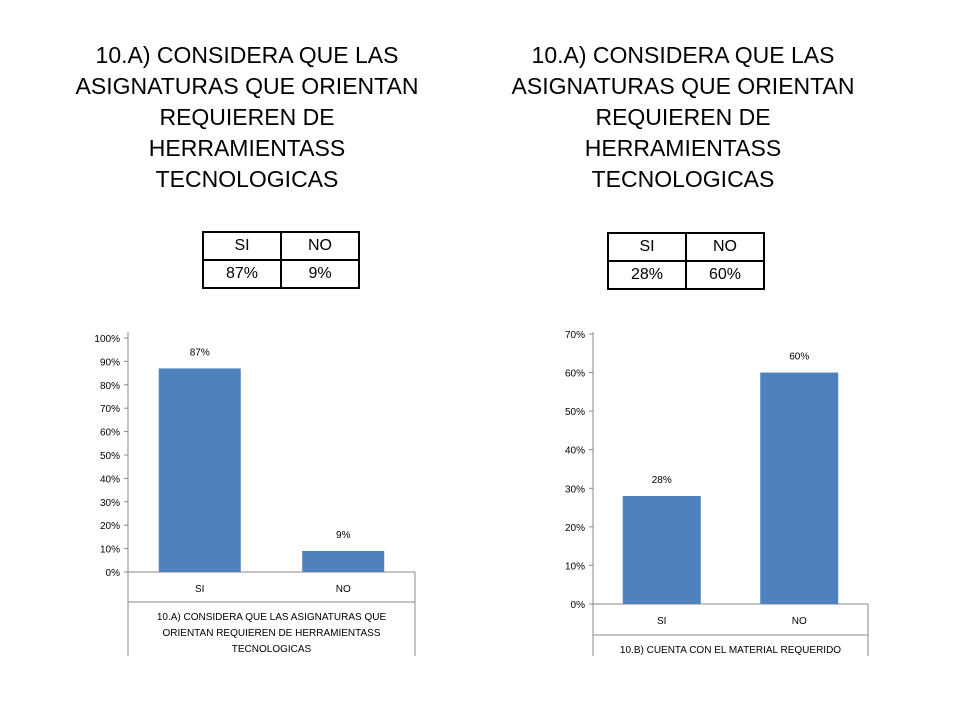  I want to click on data-label: 87%, so click(200, 352).